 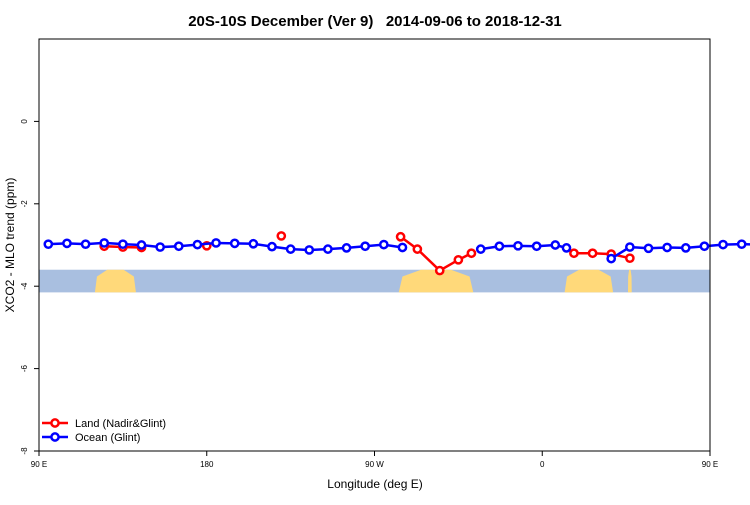 What do you see at coordinates (29, 287) in the screenshot?
I see `y-axis: 0 -2 -4 -6 -8` at bounding box center [29, 287].